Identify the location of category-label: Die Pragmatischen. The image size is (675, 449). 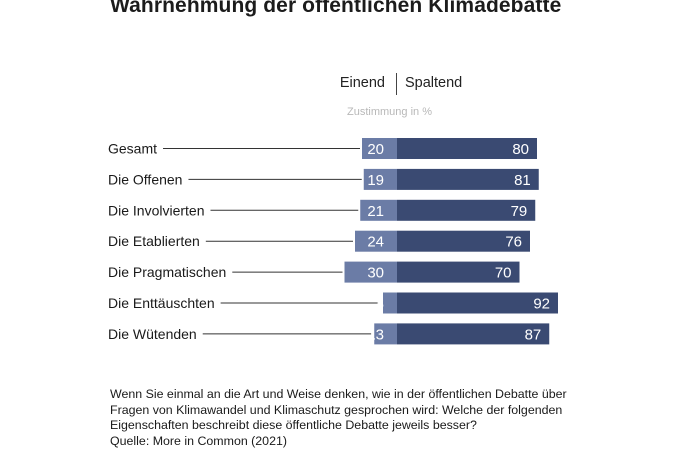
(167, 272).